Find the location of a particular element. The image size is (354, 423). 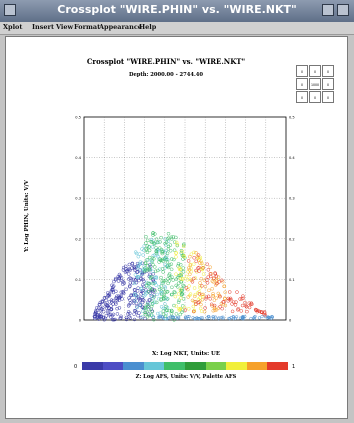

window-menu-icon is located at coordinates (10, 10).